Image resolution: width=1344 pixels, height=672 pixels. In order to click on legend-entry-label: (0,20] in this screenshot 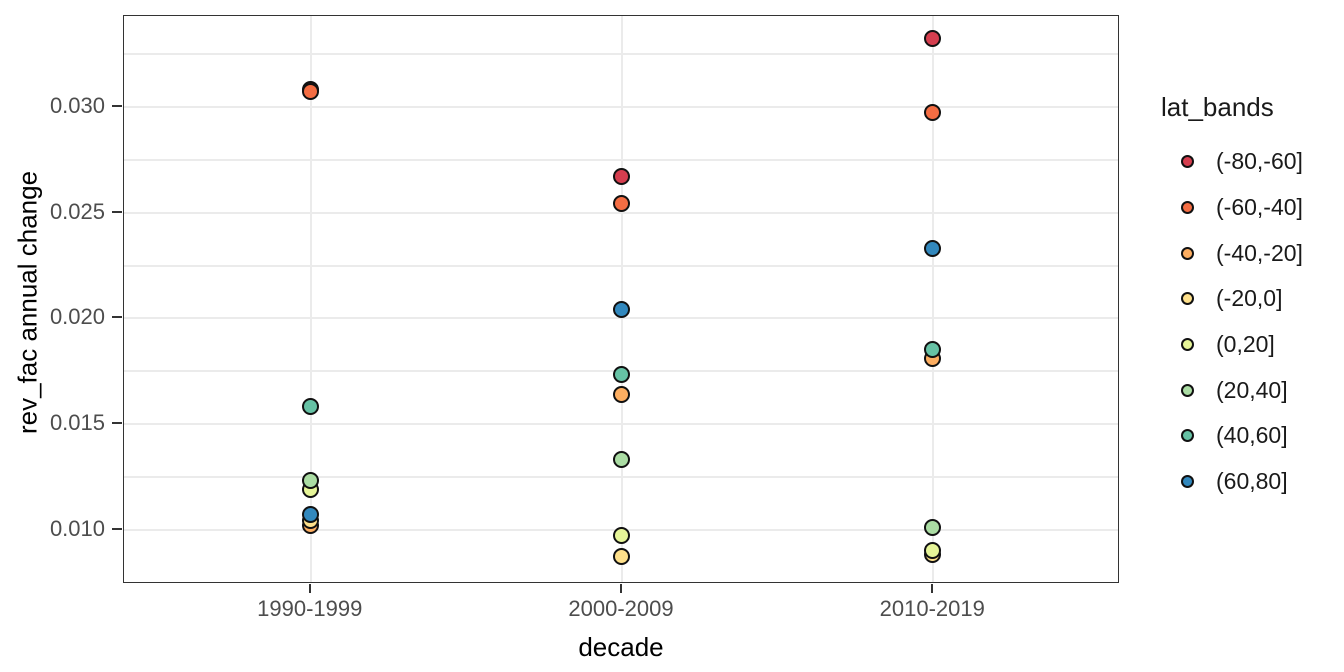, I will do `click(1245, 344)`.